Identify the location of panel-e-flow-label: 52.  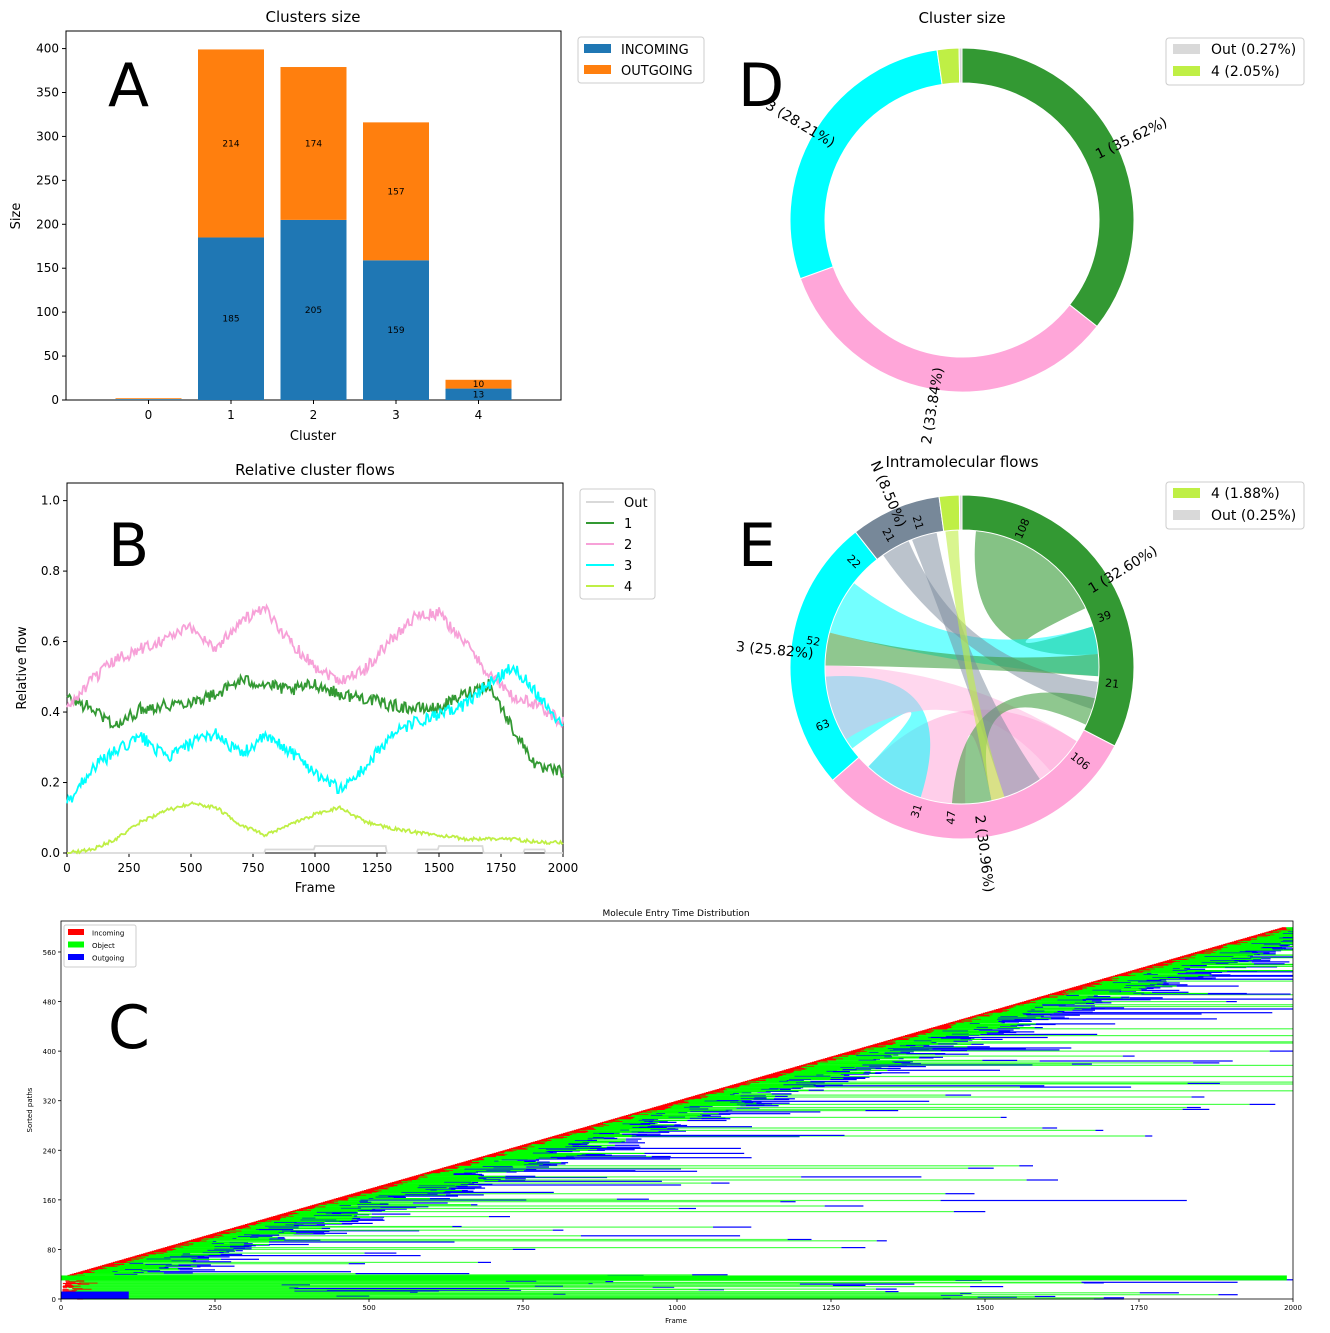
(813, 641).